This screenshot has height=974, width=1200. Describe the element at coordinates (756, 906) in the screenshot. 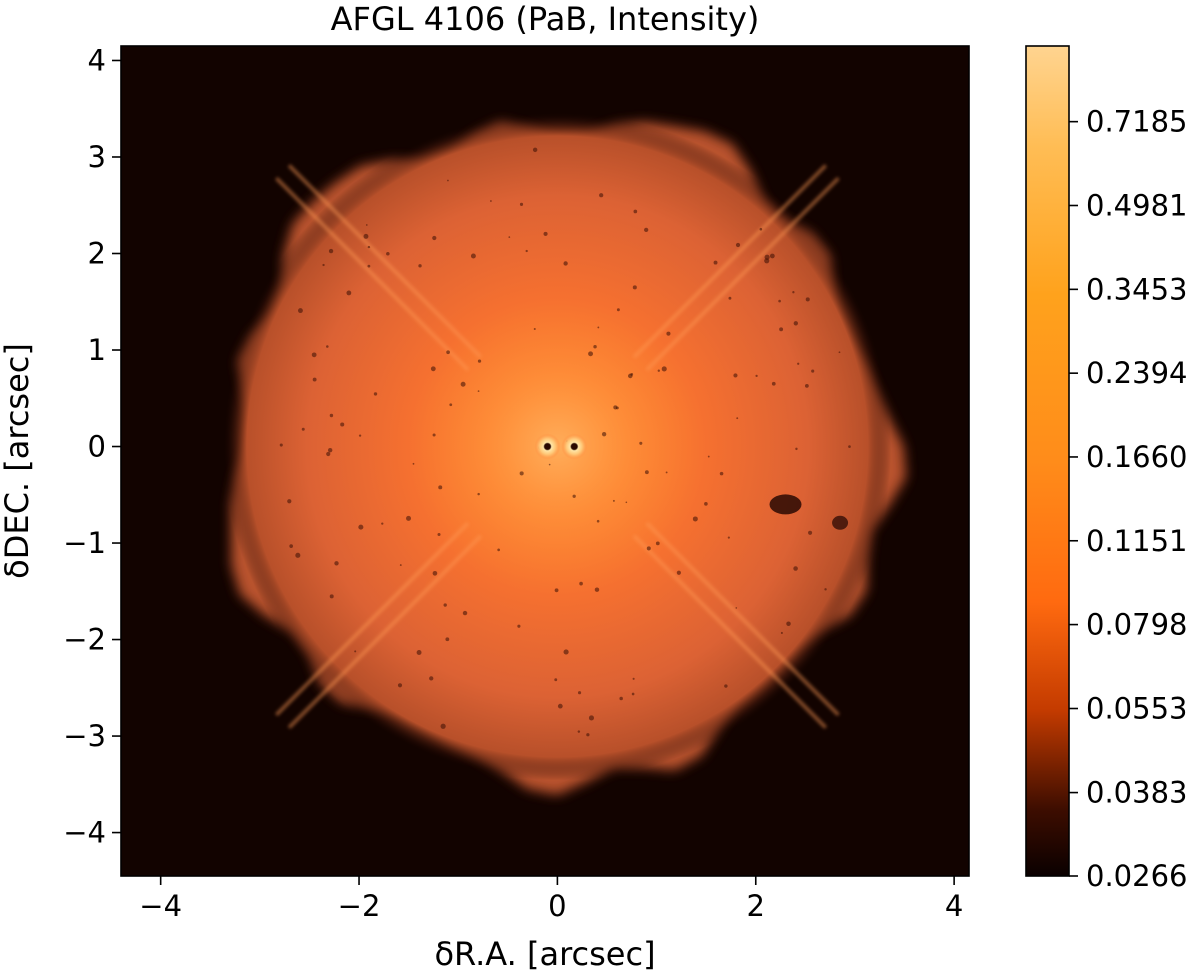

I see `x-tick-label: 2` at that location.